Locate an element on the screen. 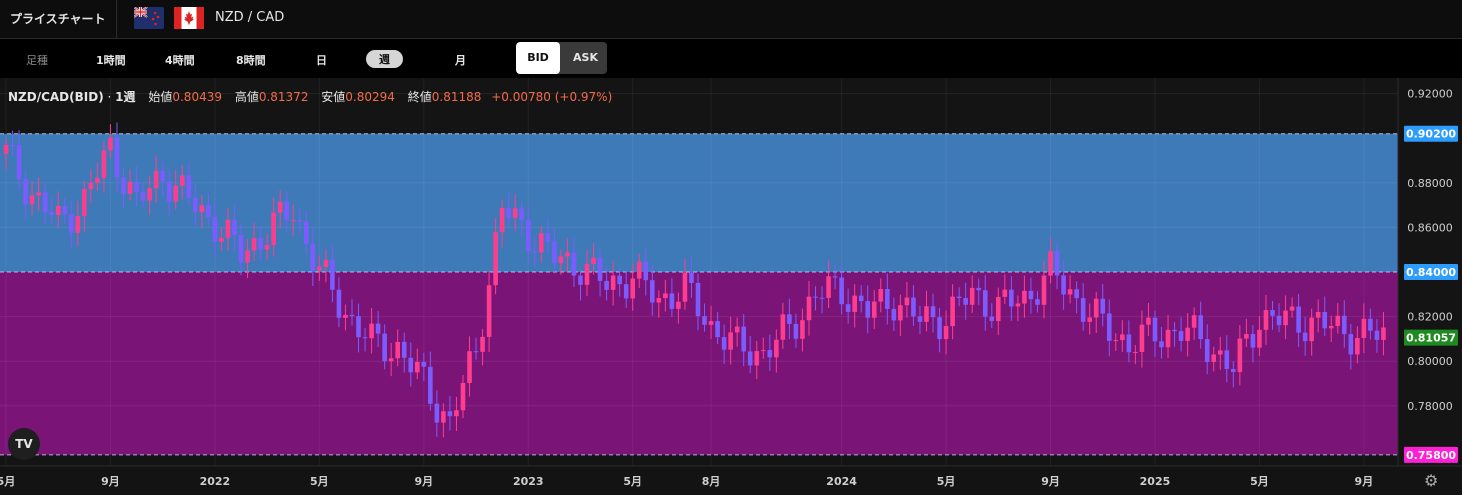  x-tick-label: 2025 is located at coordinates (1155, 481).